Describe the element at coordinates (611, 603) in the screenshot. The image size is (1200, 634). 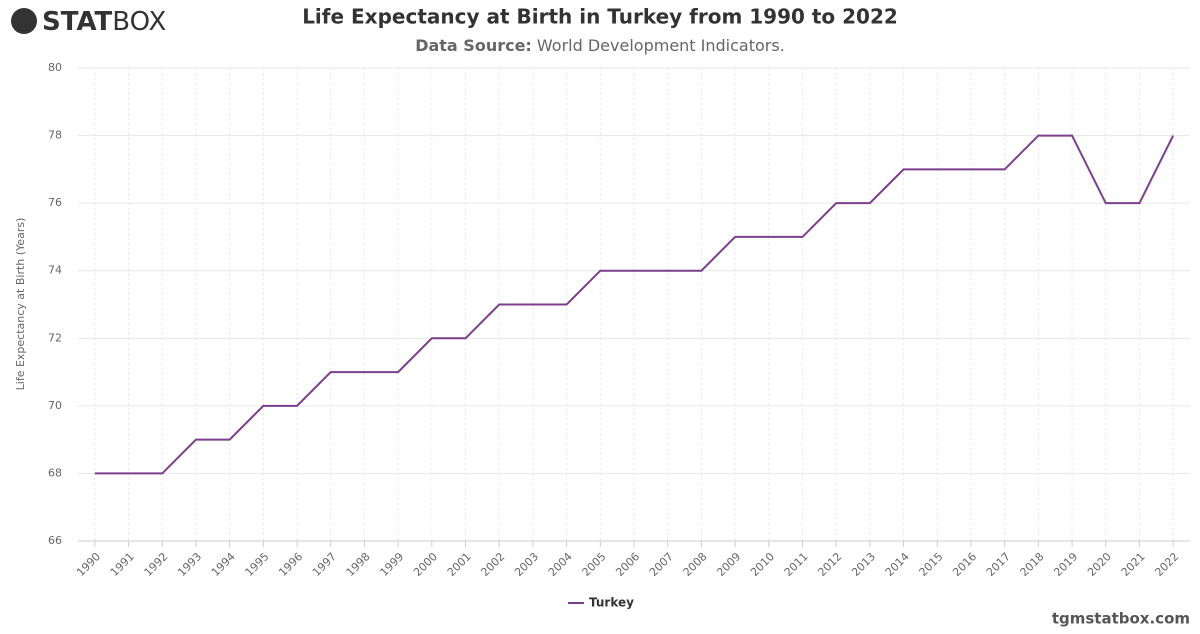
I see `legend-label: Turkey` at that location.